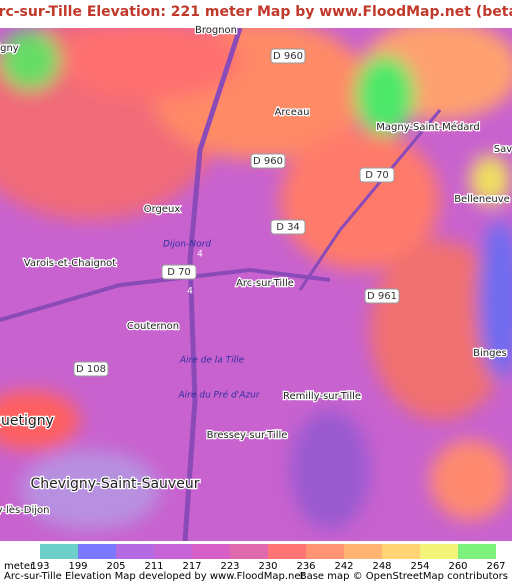  I want to click on place-label: Remilly-sur-Tille, so click(322, 396).